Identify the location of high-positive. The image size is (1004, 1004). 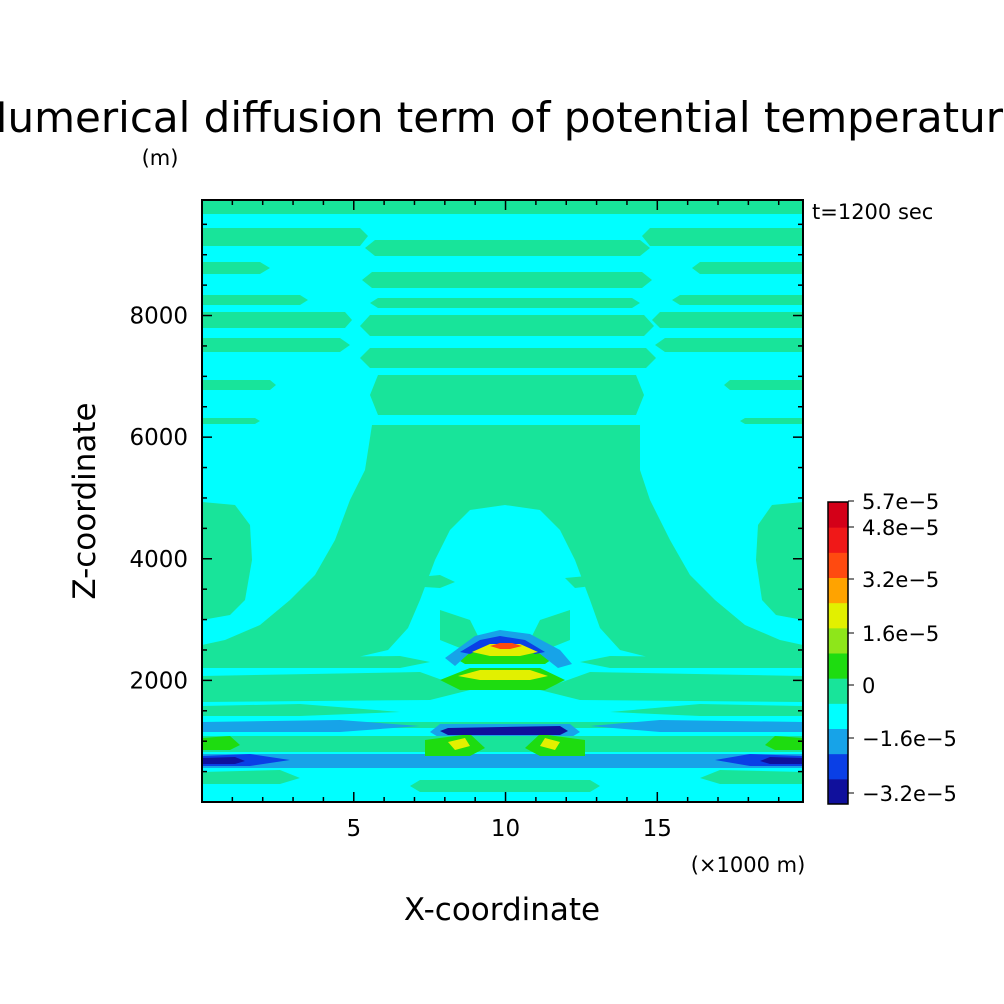
(504, 696).